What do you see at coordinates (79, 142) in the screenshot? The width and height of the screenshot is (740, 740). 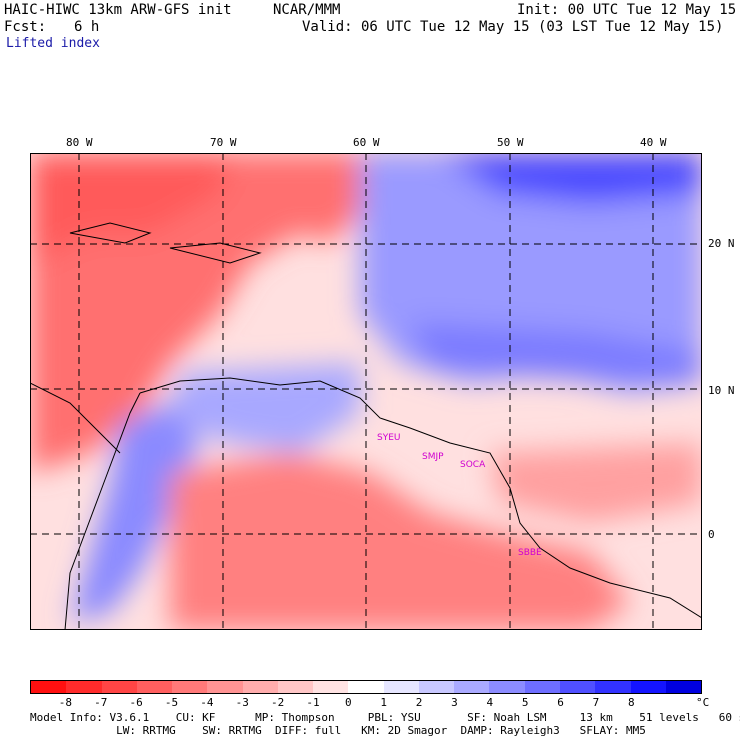 I see `lon-label-80w: 80 W` at bounding box center [79, 142].